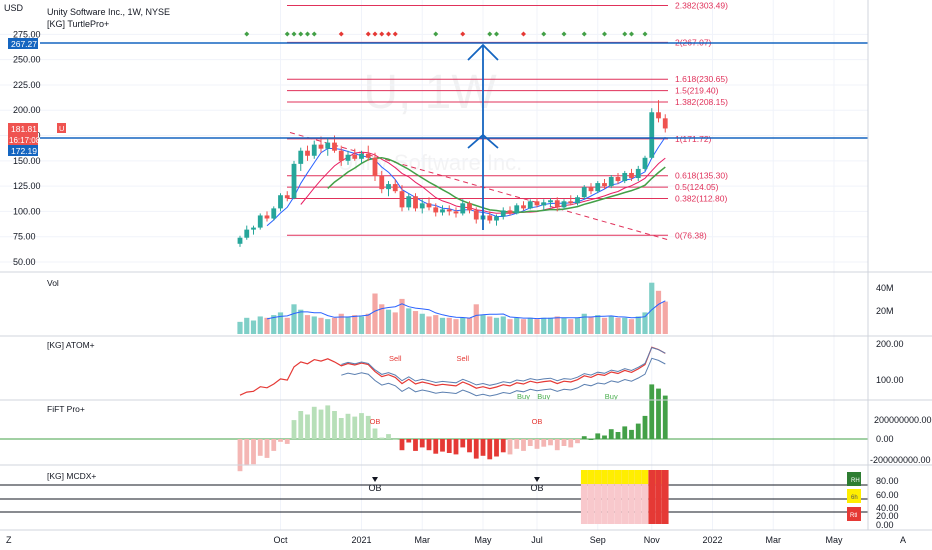 The width and height of the screenshot is (932, 550). Describe the element at coordinates (27, 161) in the screenshot. I see `price-tick-label: 150.00` at that location.